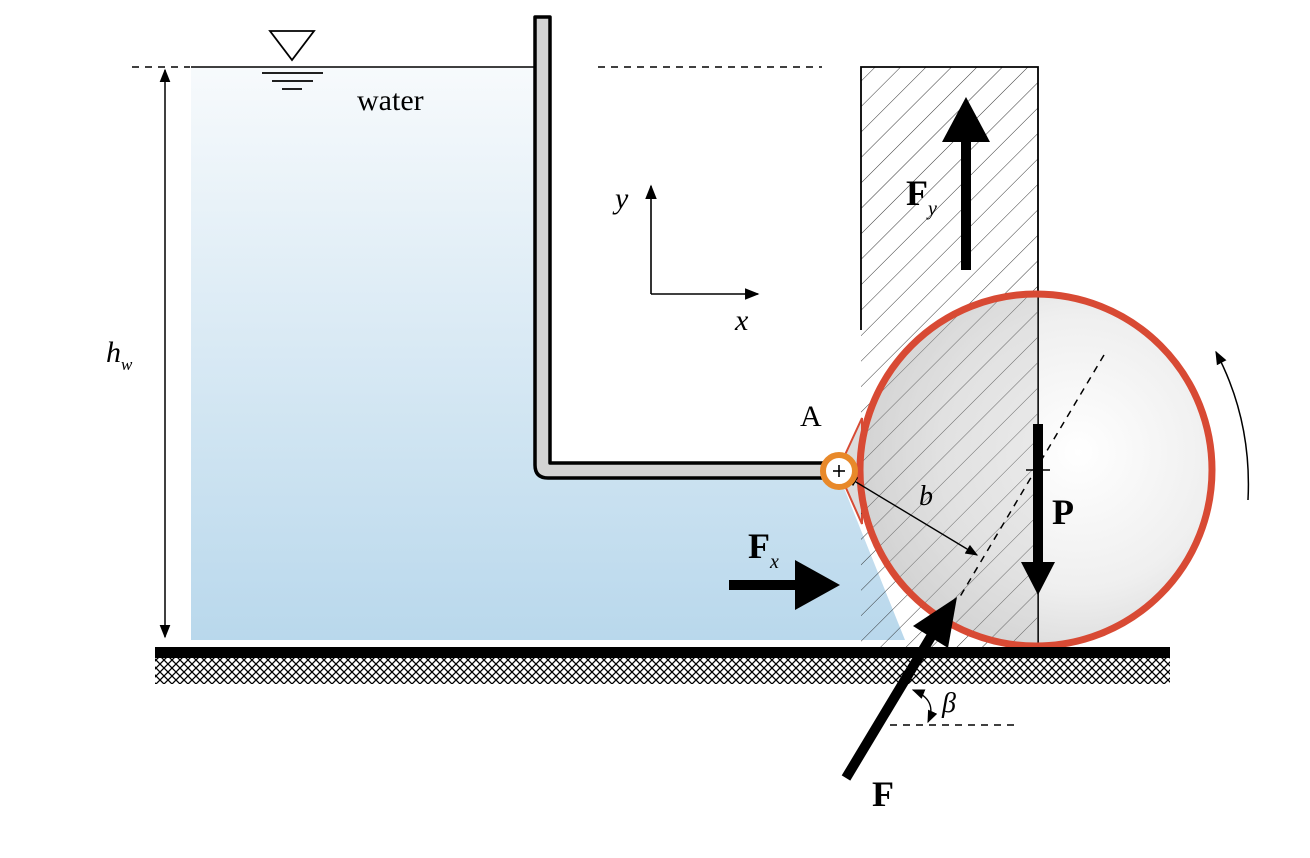 This screenshot has height=858, width=1310. What do you see at coordinates (1232, 425) in the screenshot?
I see `rotation-arrow` at bounding box center [1232, 425].